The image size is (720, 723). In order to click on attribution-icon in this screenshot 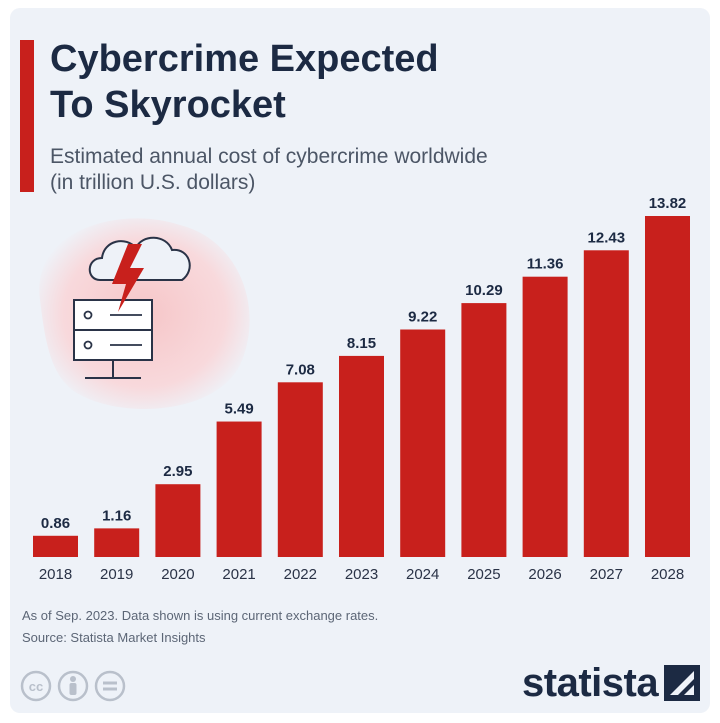, I will do `click(73, 686)`.